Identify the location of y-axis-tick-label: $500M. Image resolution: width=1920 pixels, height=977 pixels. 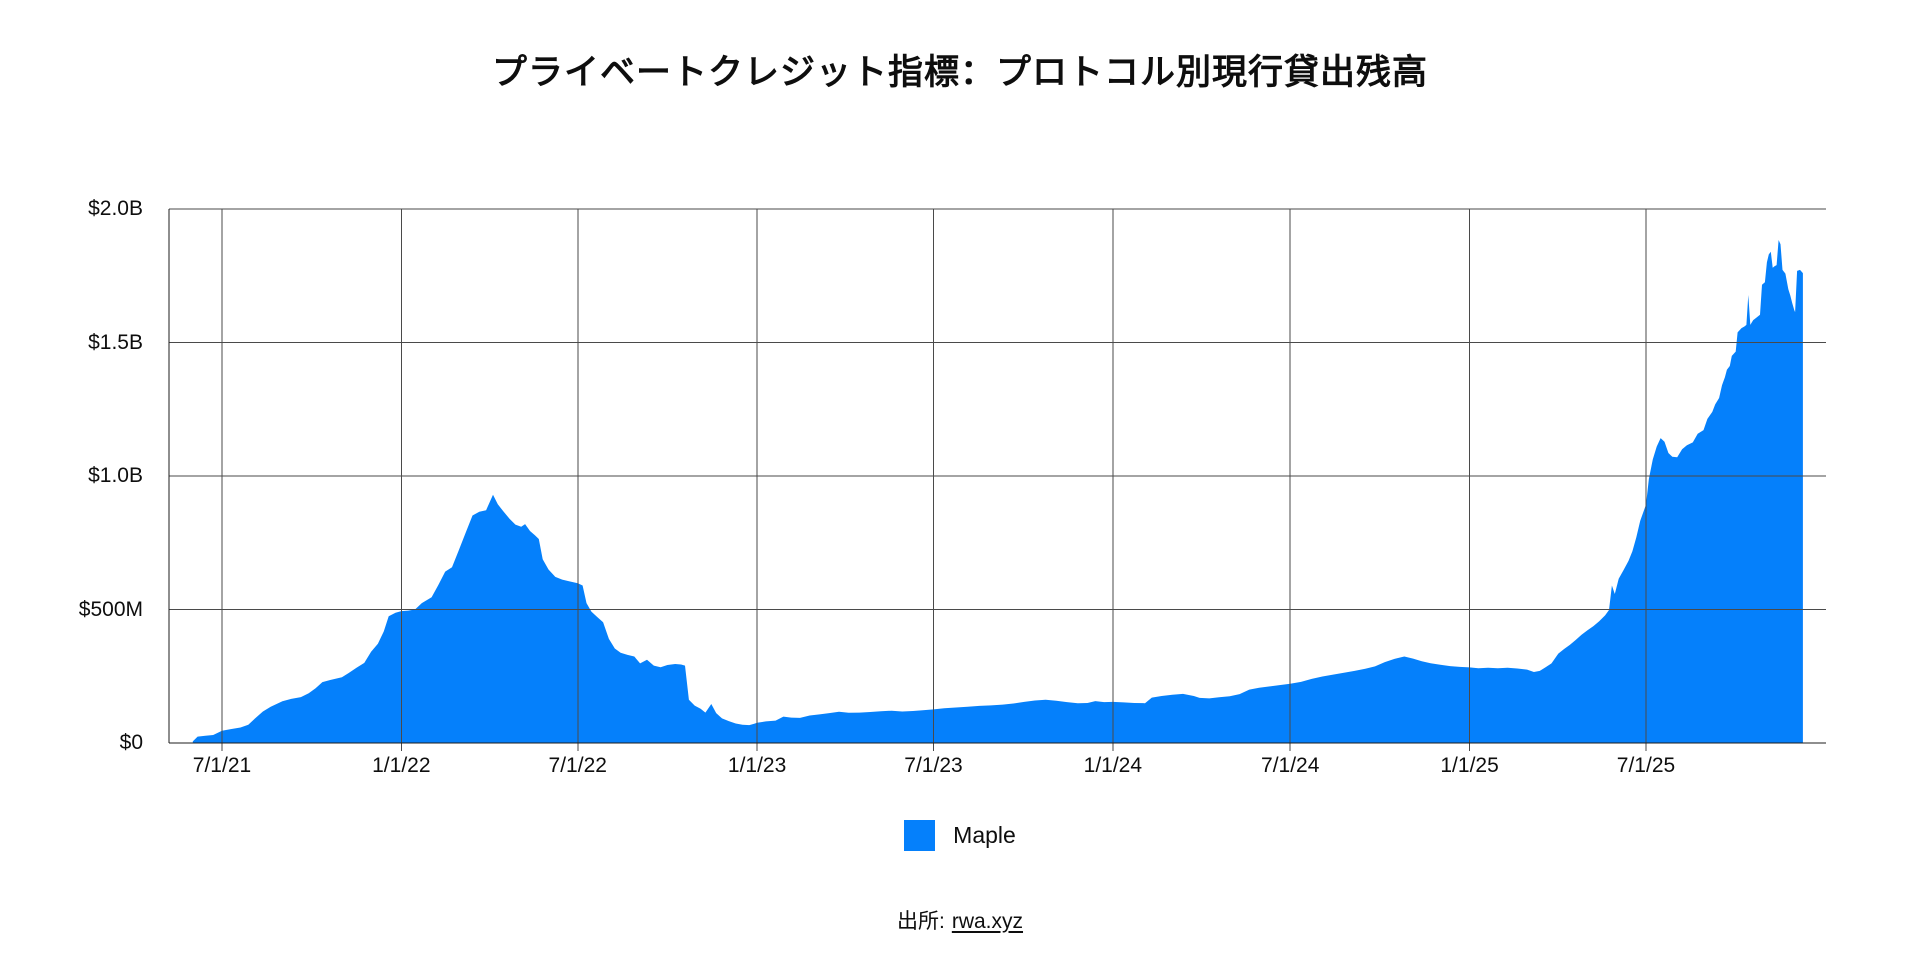
(110, 609).